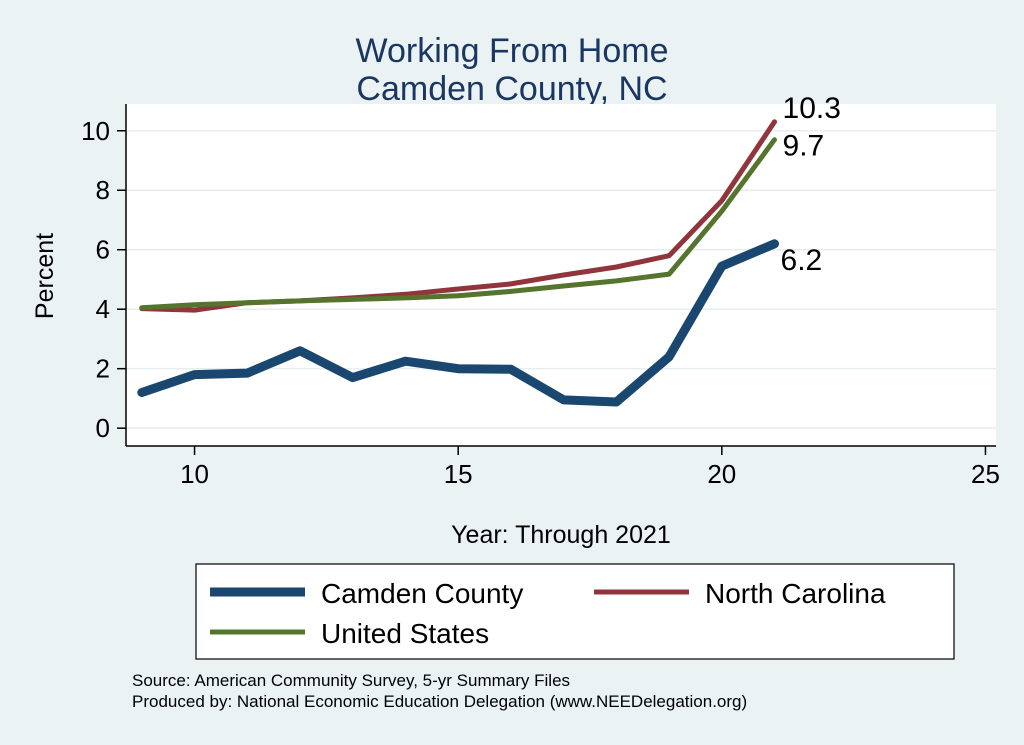  Describe the element at coordinates (561, 535) in the screenshot. I see `x-axis-label: Year: Through 2021` at that location.